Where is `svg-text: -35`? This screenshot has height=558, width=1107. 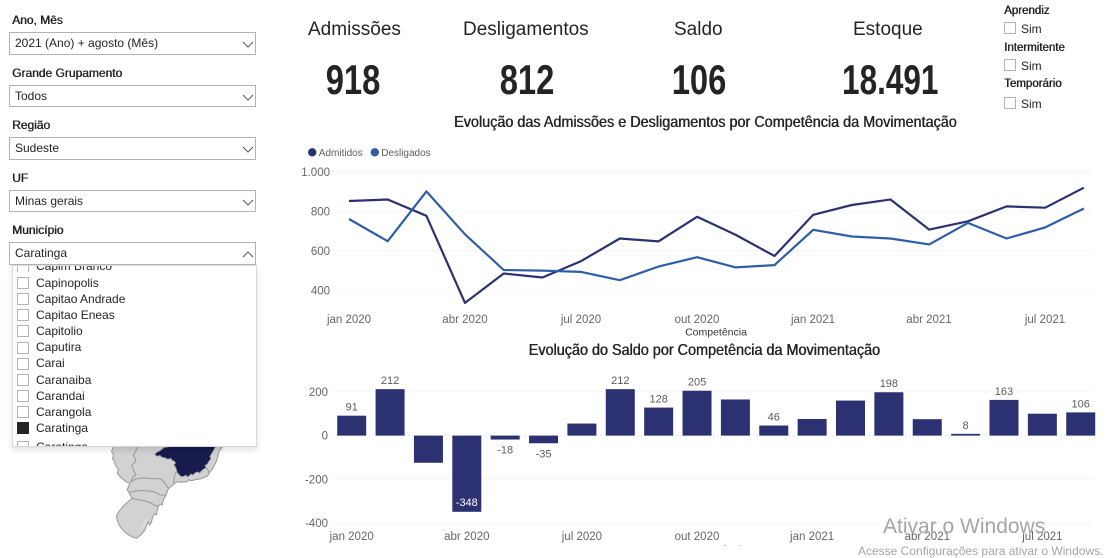
svg-text: -35 is located at coordinates (544, 454).